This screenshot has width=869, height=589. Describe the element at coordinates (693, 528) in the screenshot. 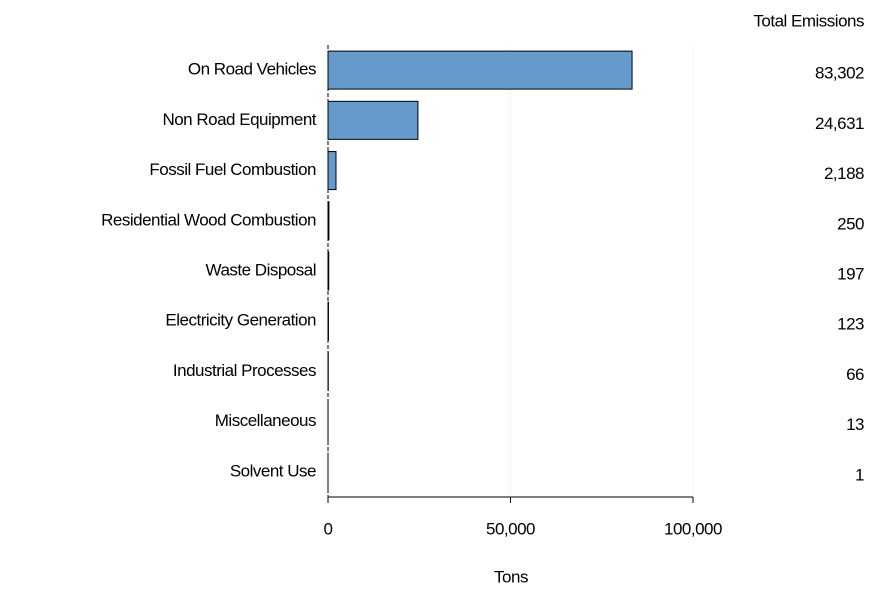

I see `x-tick-label: 100,000` at that location.